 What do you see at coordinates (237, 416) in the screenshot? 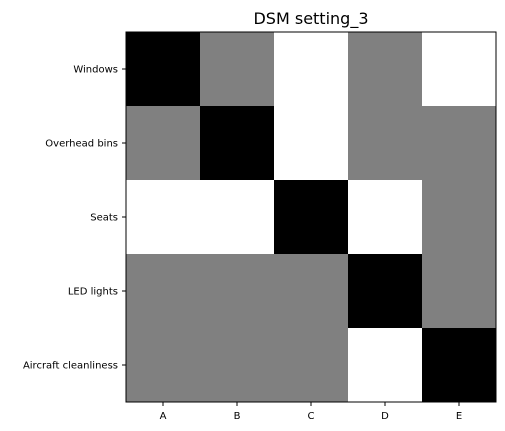
I see `x-tick-label: B` at bounding box center [237, 416].